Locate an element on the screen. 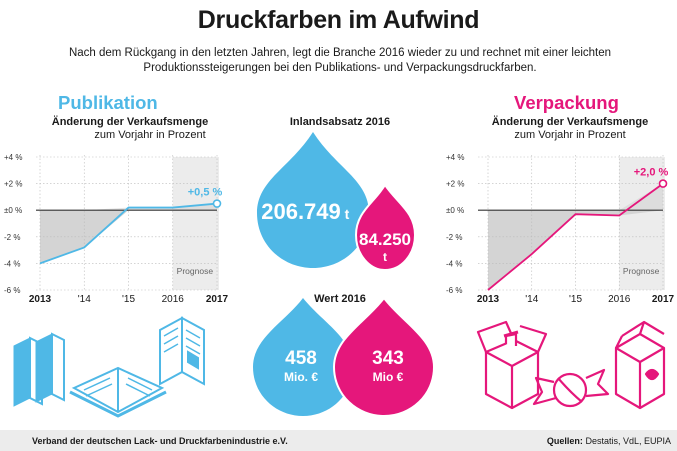  publikation-x-tick-label: 2013 is located at coordinates (40, 299).